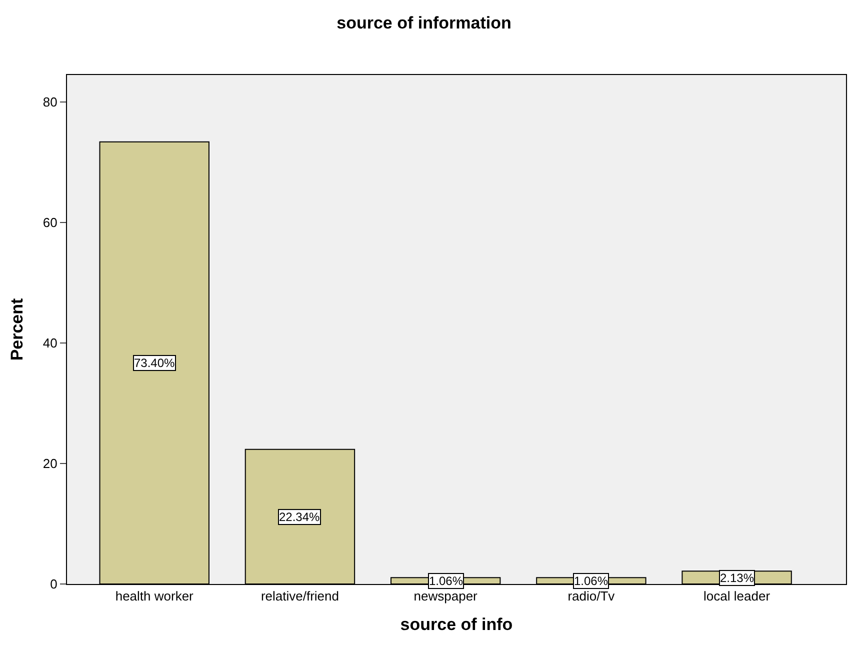  What do you see at coordinates (424, 23) in the screenshot?
I see `chart-title: source of information` at bounding box center [424, 23].